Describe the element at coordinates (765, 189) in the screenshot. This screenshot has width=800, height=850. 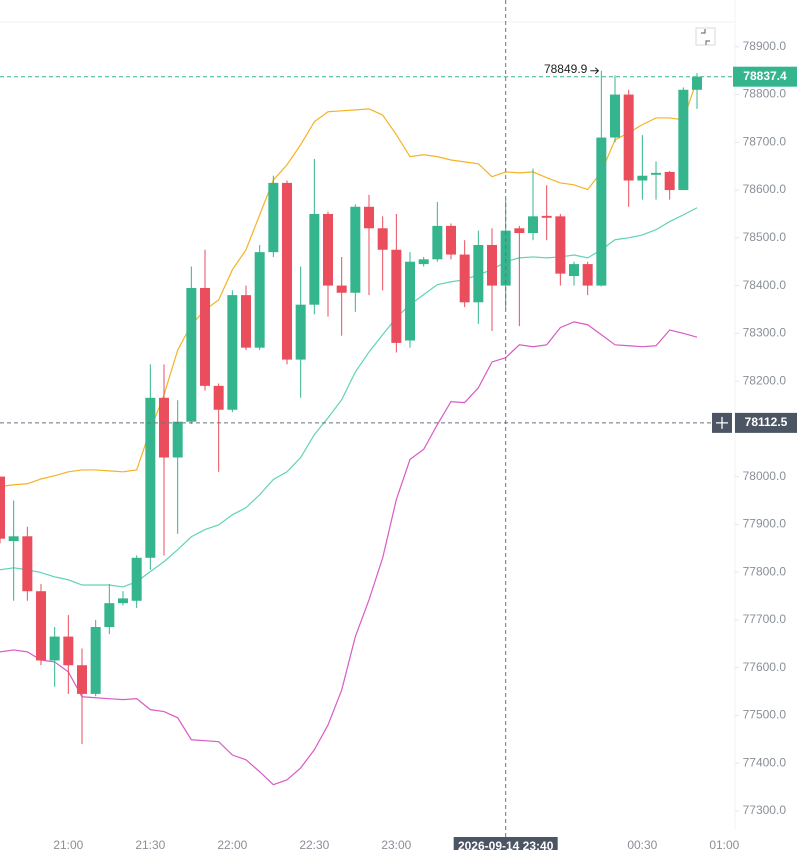
I see `y-tick-label: 78600.0` at that location.